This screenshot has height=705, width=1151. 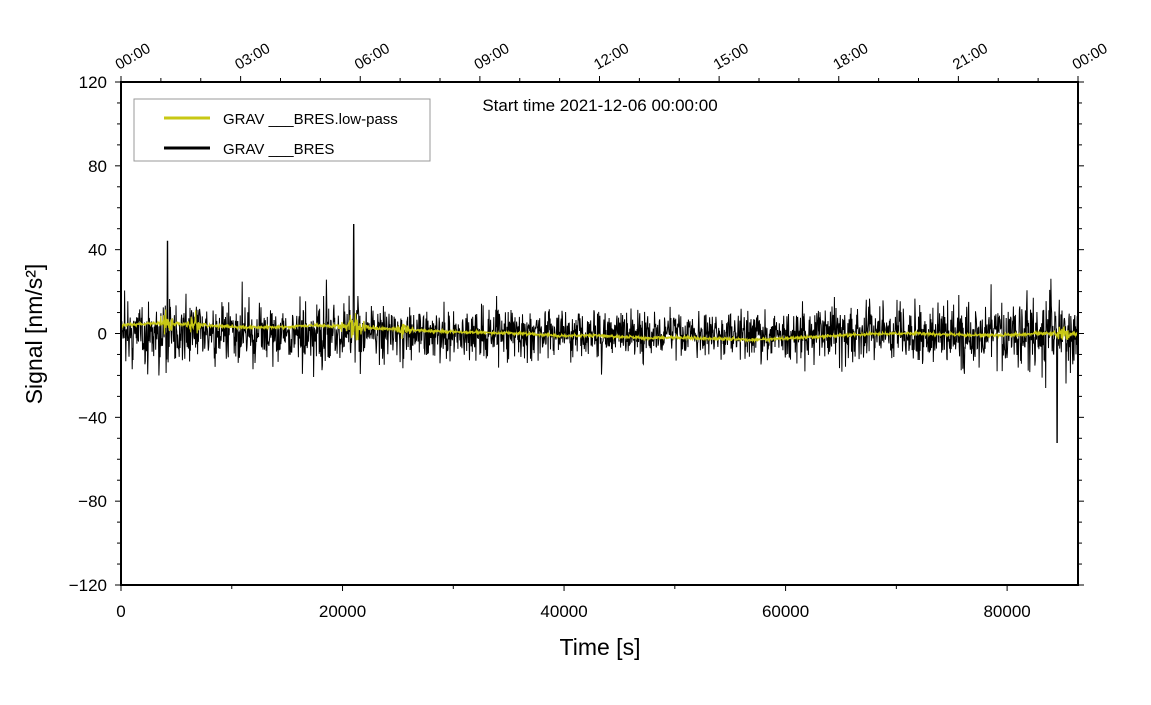 What do you see at coordinates (278, 149) in the screenshot?
I see `legend-label-raw: GRAV ___BRES` at bounding box center [278, 149].